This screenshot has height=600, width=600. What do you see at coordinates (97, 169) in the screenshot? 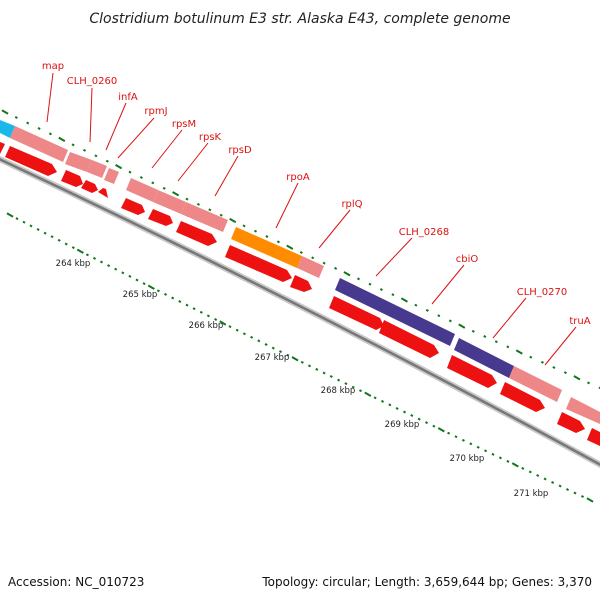
I see `gene-bar-clh0260b` at bounding box center [97, 169].